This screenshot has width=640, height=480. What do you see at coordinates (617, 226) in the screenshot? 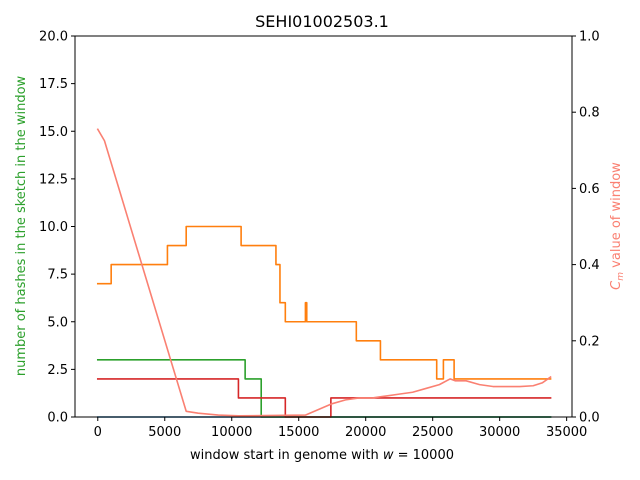
I see `right-y-axis-label: Cm value of window` at bounding box center [617, 226].